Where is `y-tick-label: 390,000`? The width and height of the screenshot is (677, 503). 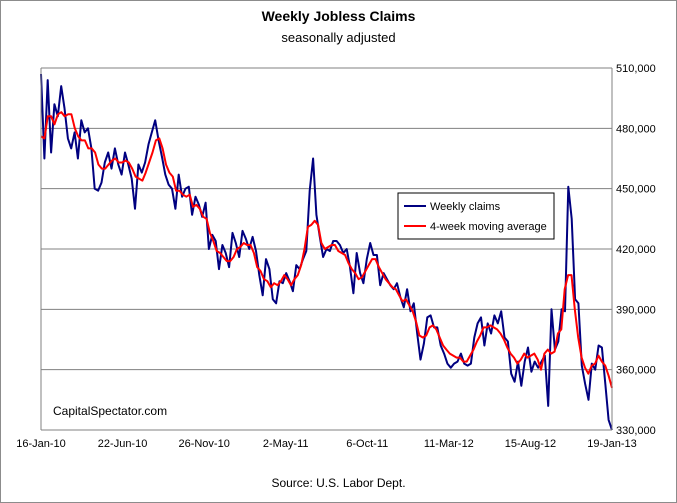
y-tick-label: 390,000 is located at coordinates (636, 310).